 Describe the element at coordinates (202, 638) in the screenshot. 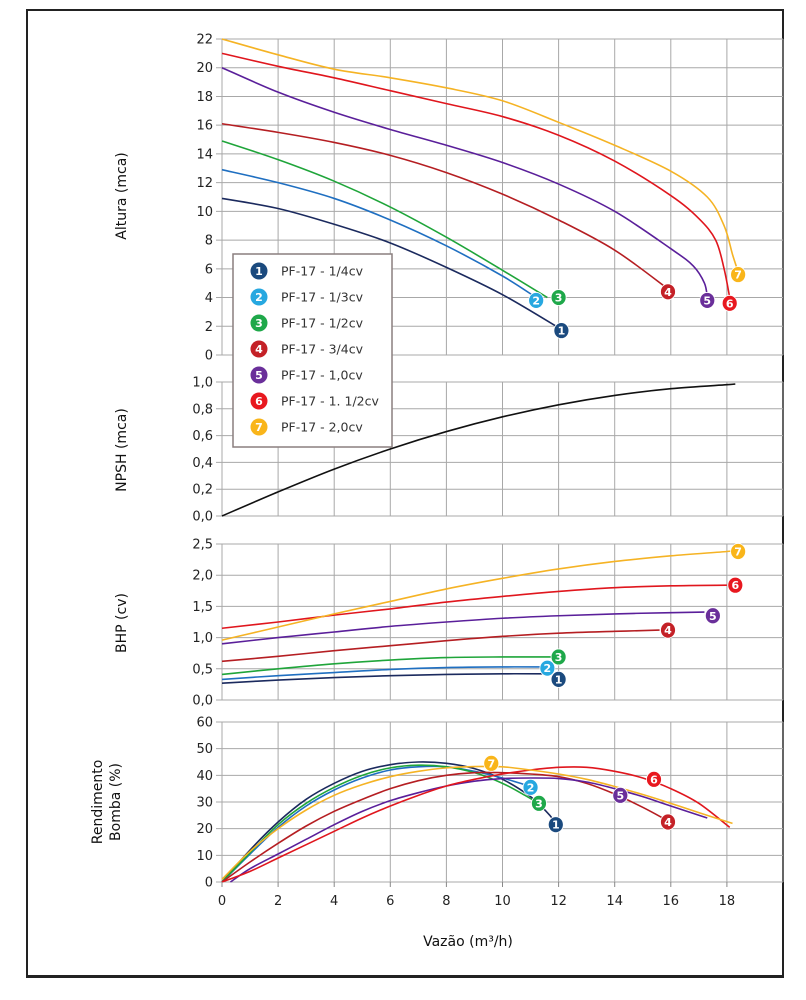

I see `y-tick-label: 1,0` at that location.